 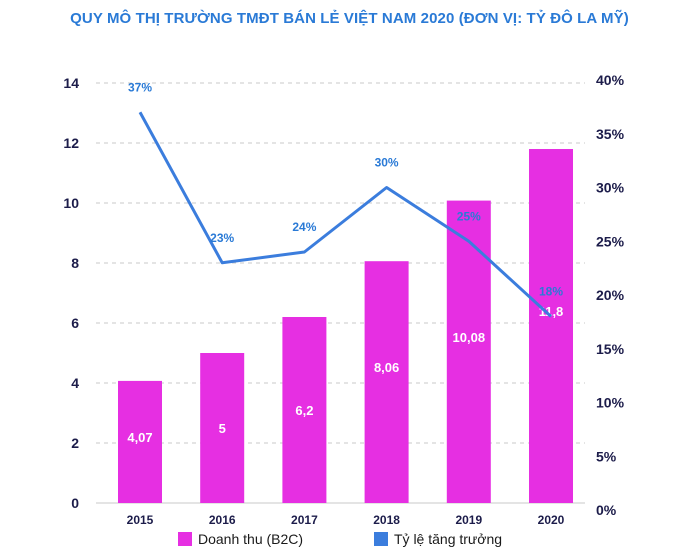 What do you see at coordinates (304, 519) in the screenshot?
I see `x-tick-label-2017: 2017` at bounding box center [304, 519].